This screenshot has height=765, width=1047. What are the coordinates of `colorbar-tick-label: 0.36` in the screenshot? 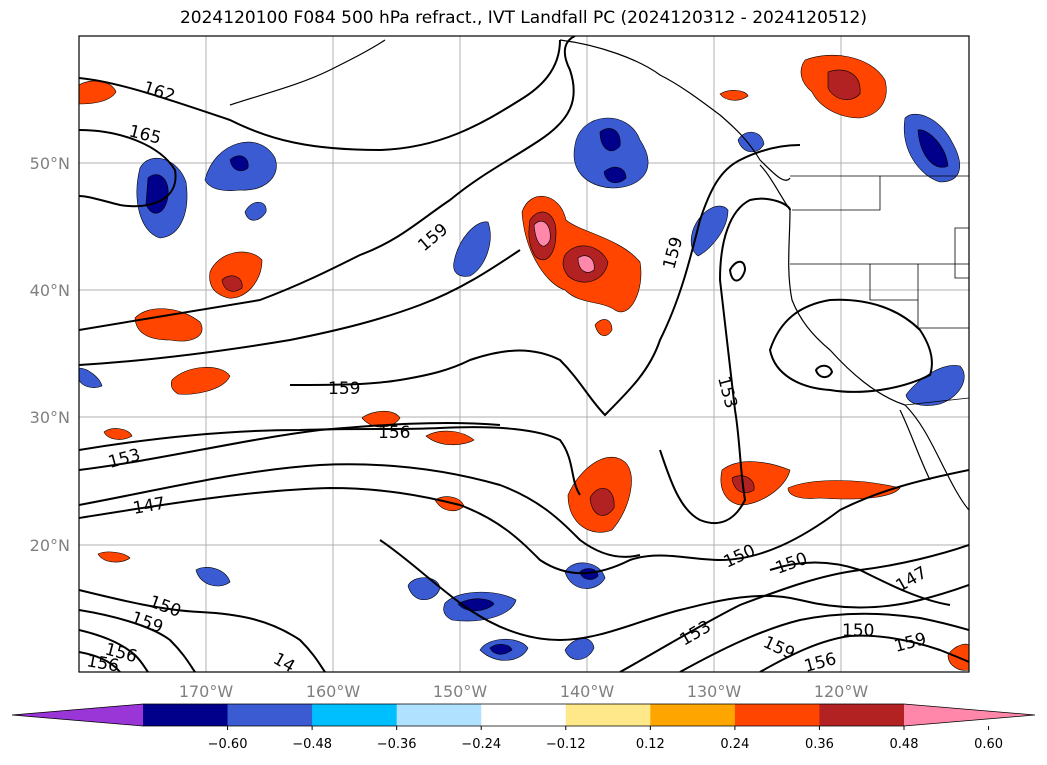 It's located at (819, 744).